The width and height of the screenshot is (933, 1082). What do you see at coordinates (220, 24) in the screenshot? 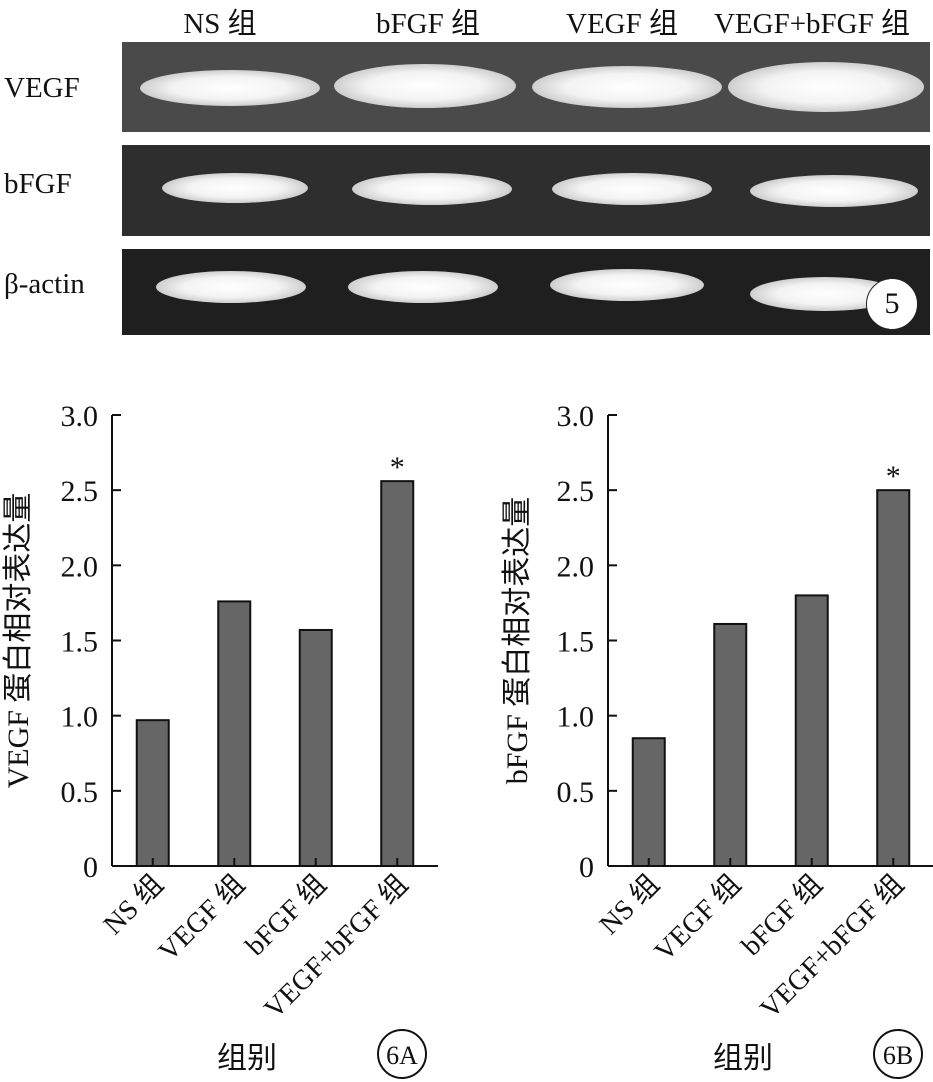
I see `gel-column-label-ns: NS 组` at bounding box center [220, 24].